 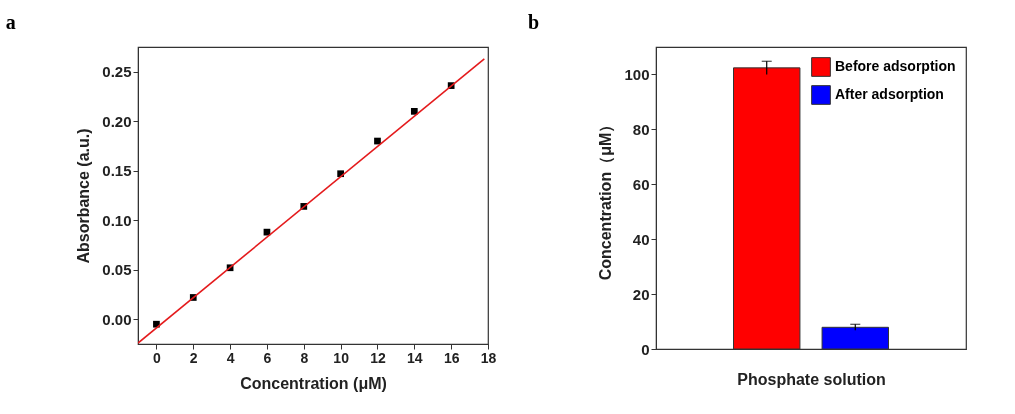 What do you see at coordinates (811, 379) in the screenshot?
I see `x-axis-title: Phosphate solution` at bounding box center [811, 379].